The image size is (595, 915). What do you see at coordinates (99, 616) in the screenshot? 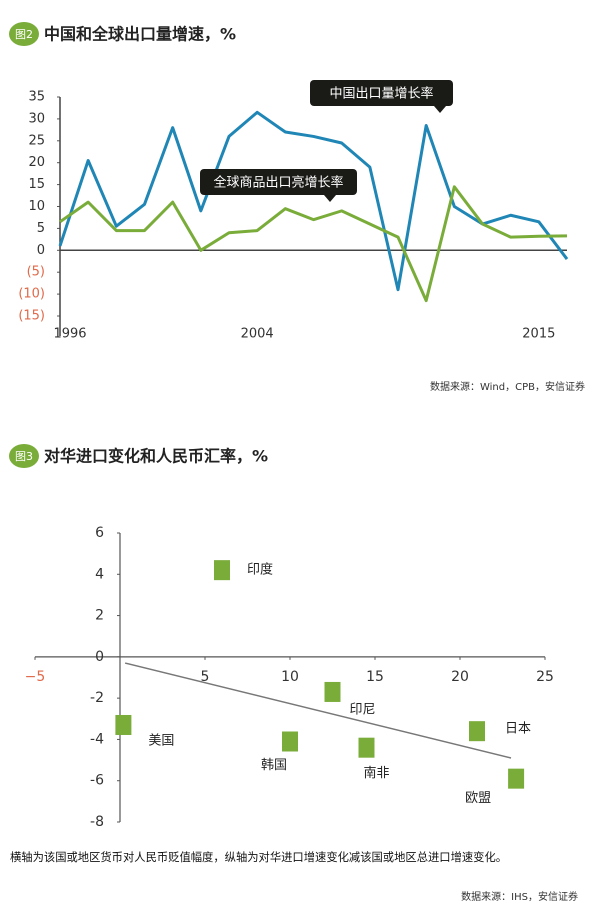
I see `y-tick-label: 2` at bounding box center [99, 616].